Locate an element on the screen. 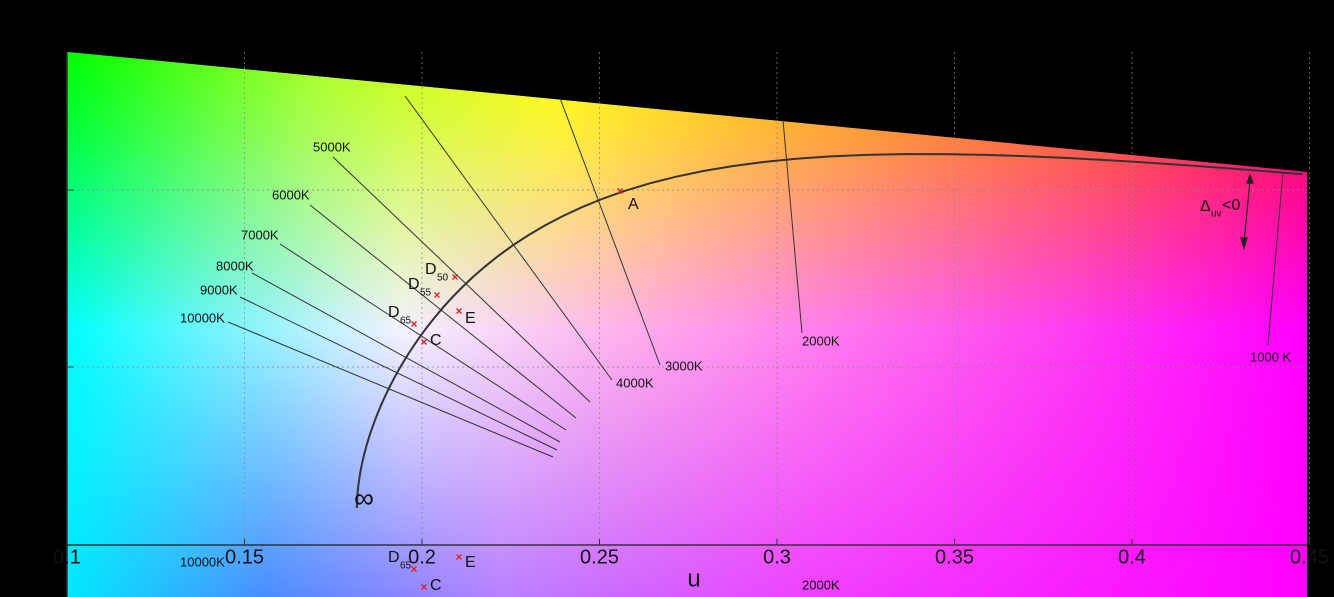  x-tick-label: 0.25 is located at coordinates (599, 557).